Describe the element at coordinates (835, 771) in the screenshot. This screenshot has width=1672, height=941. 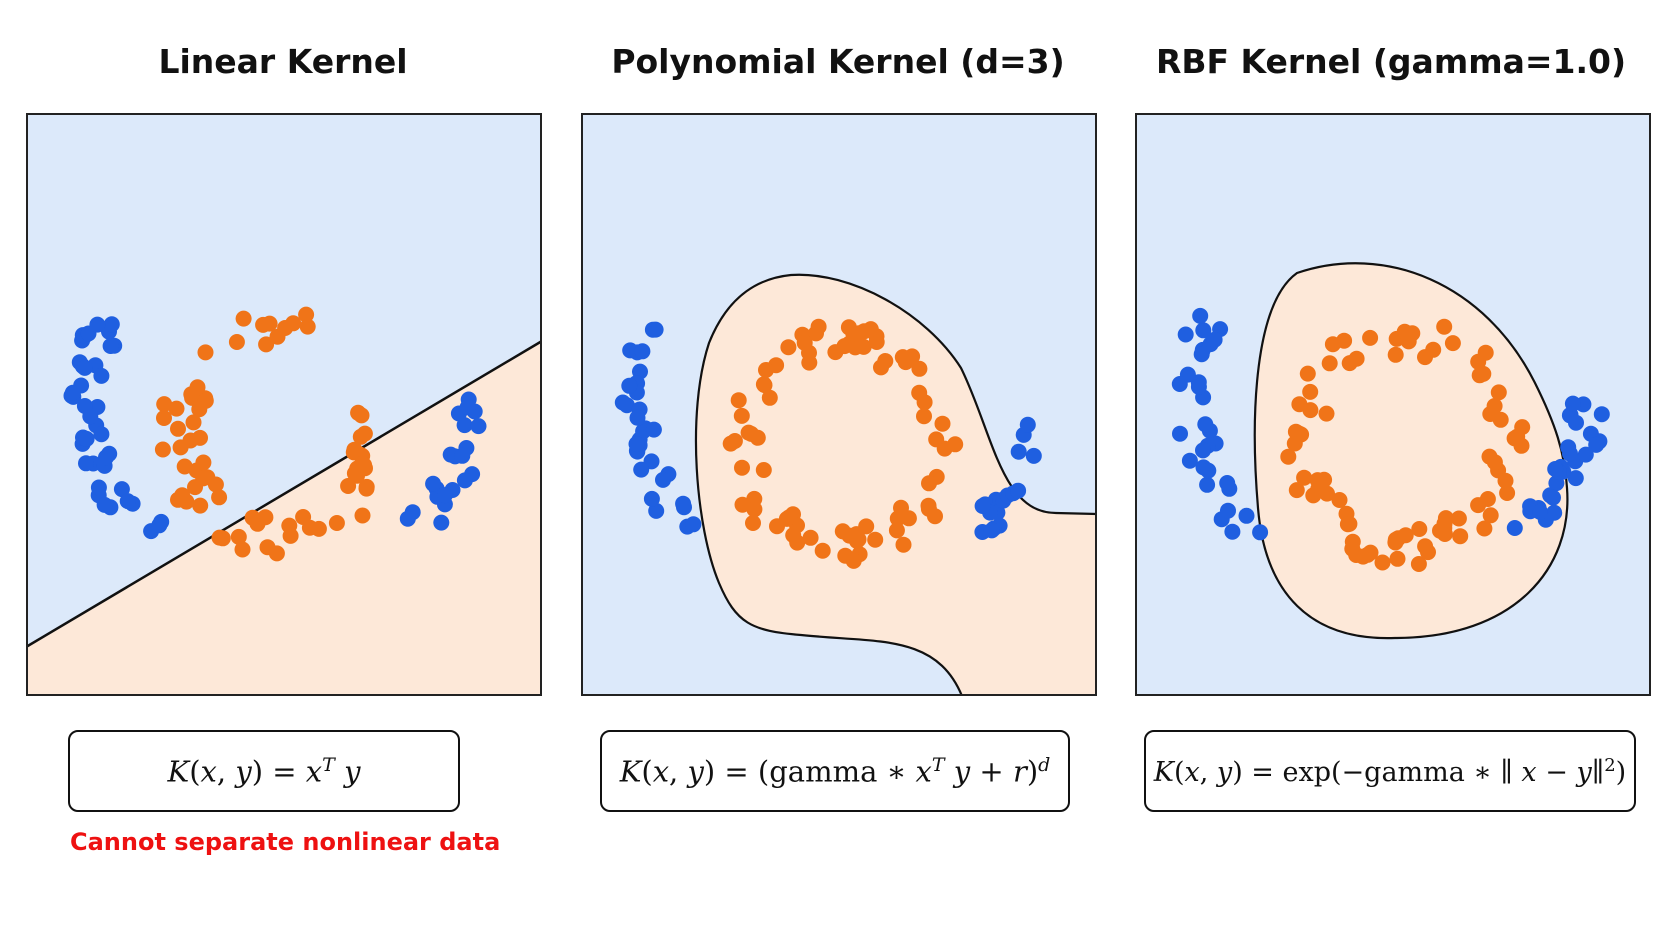
I see `formula-polynomial: K(x, y) = (gamma ∗ xT y + r)d` at that location.